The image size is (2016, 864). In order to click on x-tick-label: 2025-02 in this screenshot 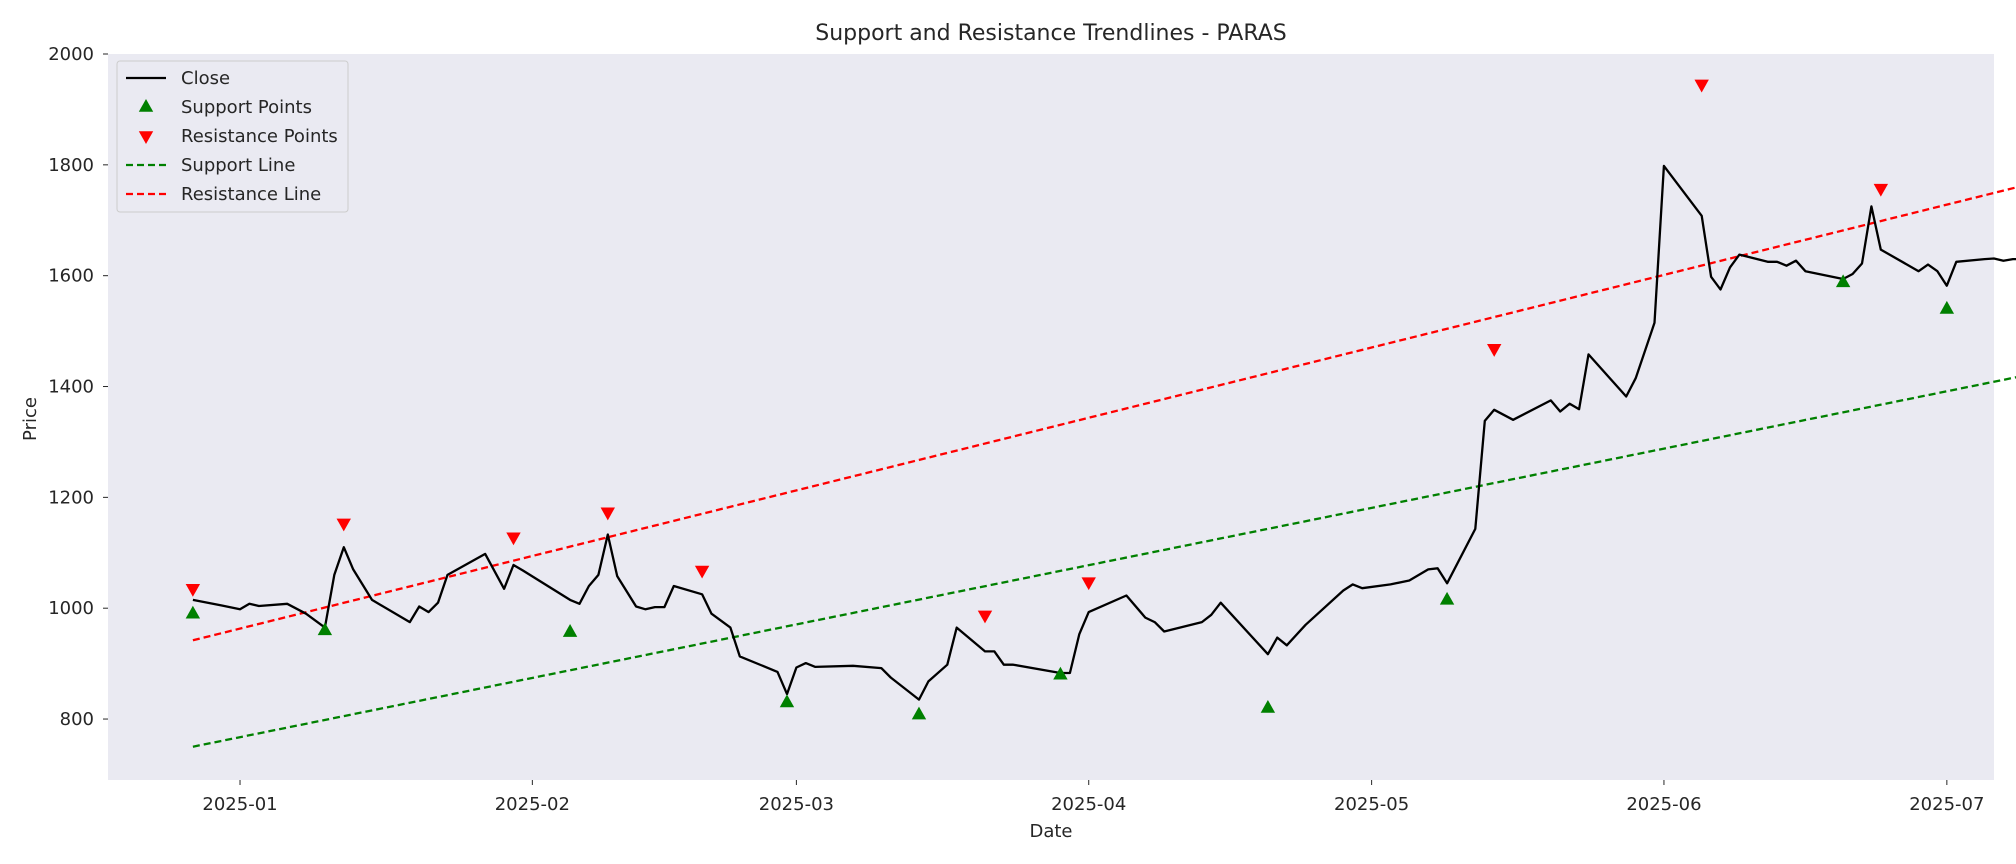, I will do `click(532, 804)`.